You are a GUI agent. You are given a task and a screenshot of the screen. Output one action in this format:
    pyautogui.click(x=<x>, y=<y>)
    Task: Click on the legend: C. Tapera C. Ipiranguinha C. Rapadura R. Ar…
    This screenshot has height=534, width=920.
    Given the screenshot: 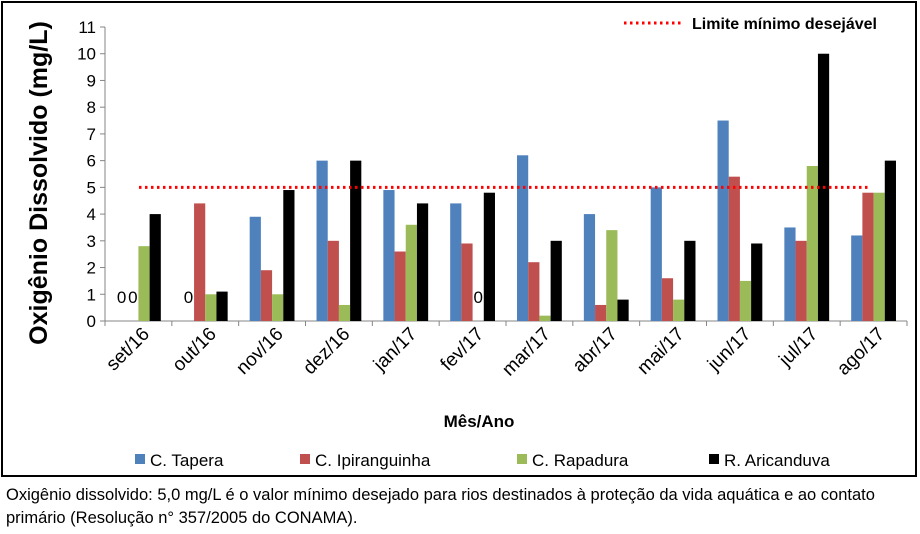 What is the action you would take?
    pyautogui.click(x=482, y=460)
    